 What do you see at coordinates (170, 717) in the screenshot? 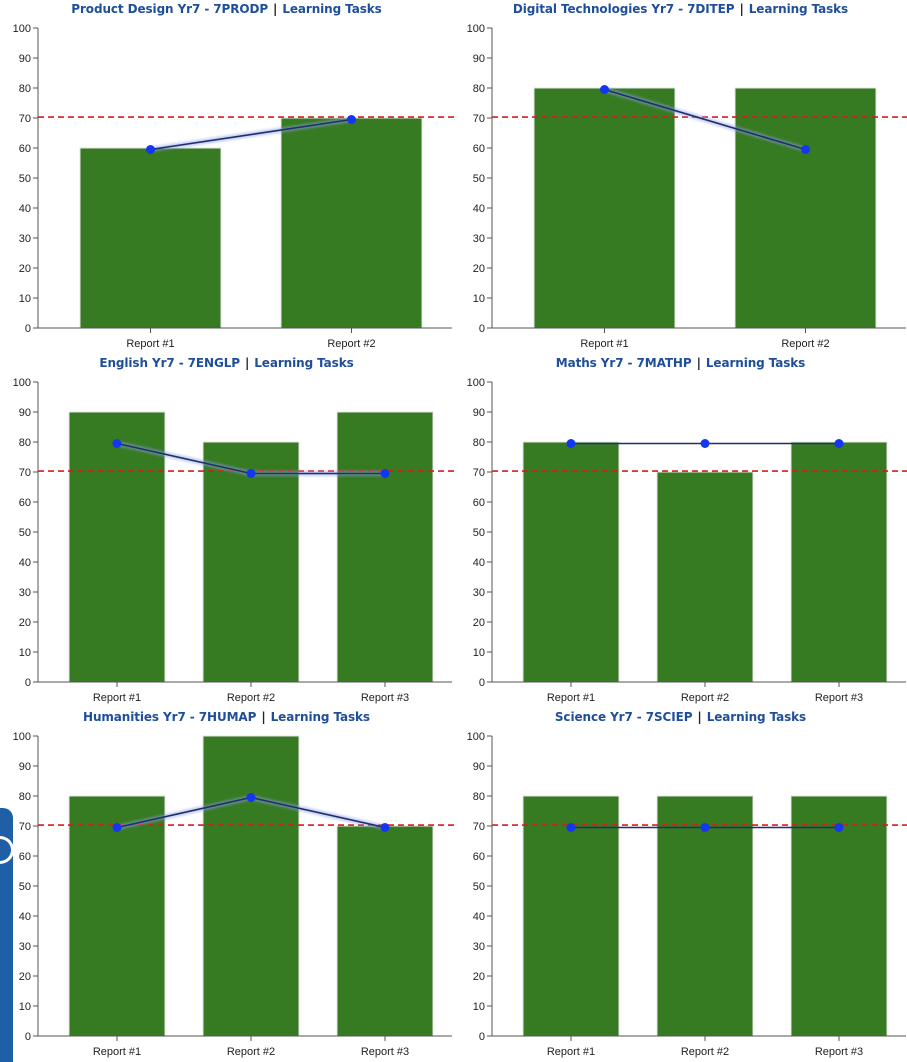
I see `chart-title-subject: Humanities Yr7 - 7HUMAP` at bounding box center [170, 717].